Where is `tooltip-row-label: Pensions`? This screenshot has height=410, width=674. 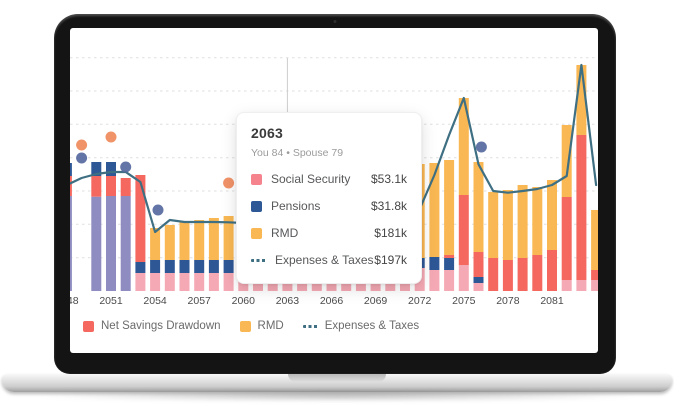 tooltip-row-label: Pensions is located at coordinates (296, 206).